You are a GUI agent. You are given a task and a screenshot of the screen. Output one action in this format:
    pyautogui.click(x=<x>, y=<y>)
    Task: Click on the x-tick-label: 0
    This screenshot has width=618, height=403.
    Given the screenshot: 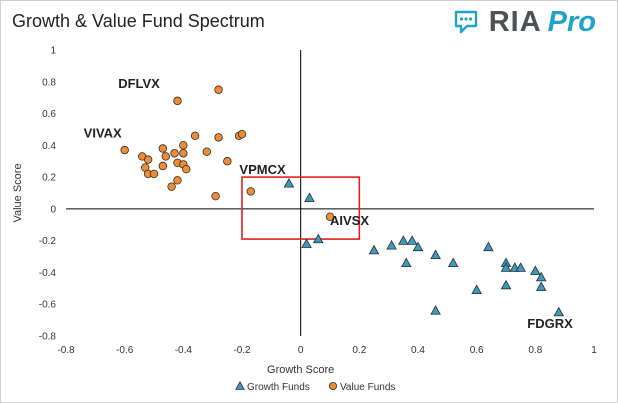 What is the action you would take?
    pyautogui.click(x=301, y=350)
    